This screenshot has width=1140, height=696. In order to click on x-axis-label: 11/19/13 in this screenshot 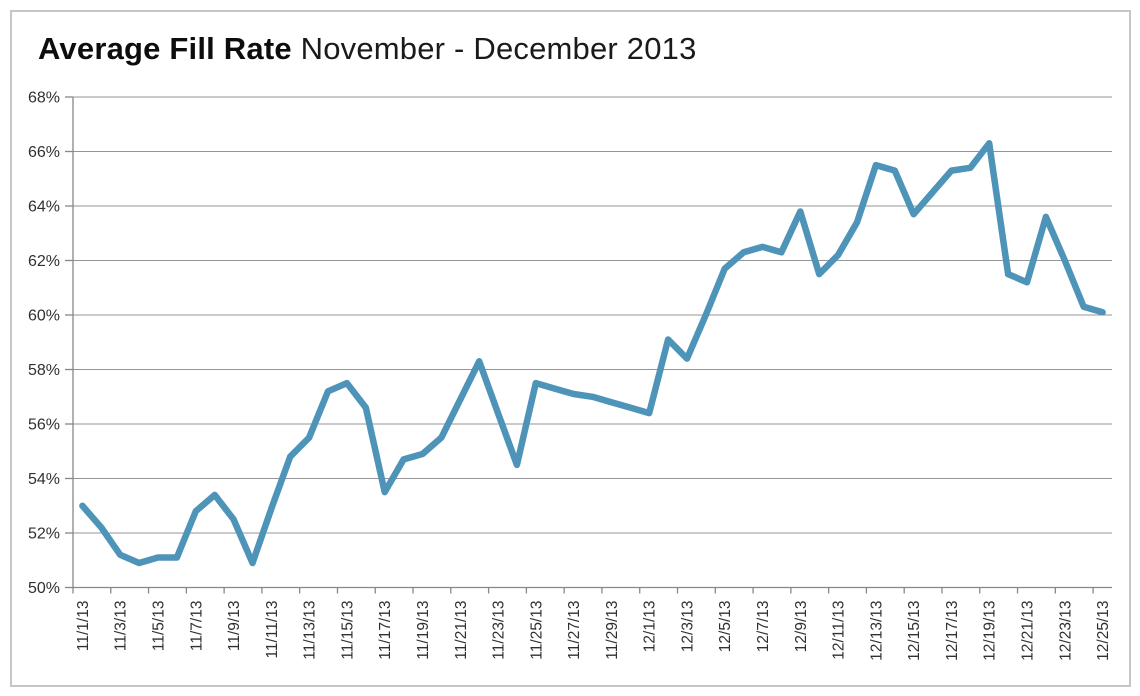, I will do `click(423, 630)`.